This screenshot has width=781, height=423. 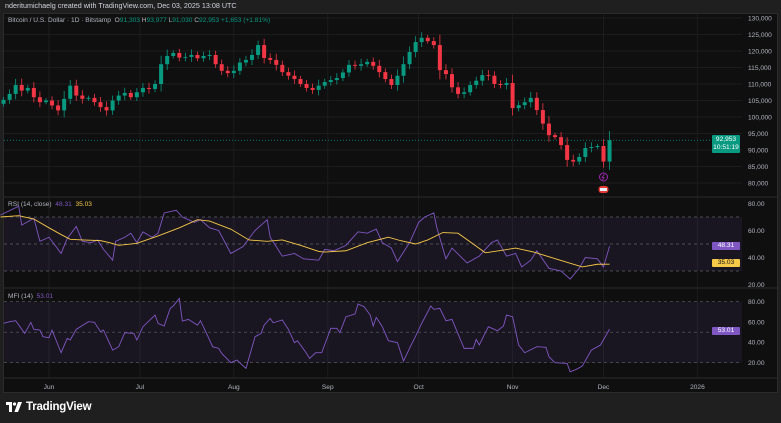 I want to click on time-axis-label: Oct, so click(x=419, y=387).